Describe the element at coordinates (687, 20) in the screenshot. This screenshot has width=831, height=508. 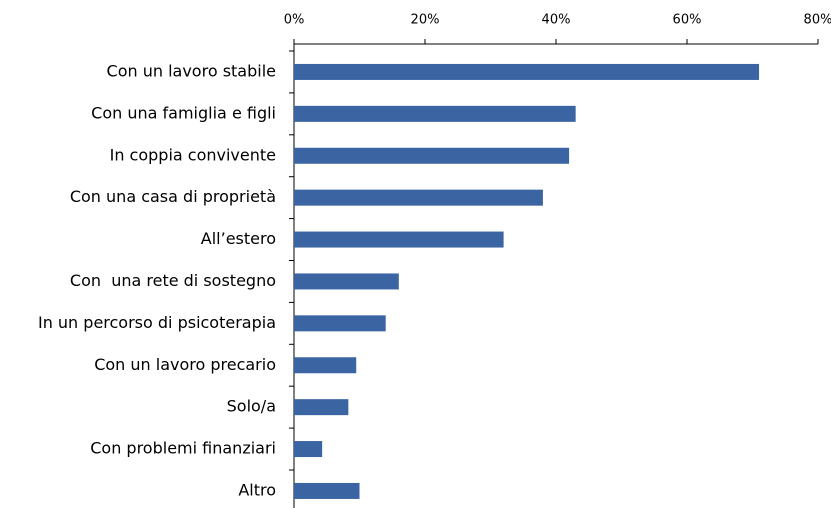
I see `x-tick-label: 60%` at that location.